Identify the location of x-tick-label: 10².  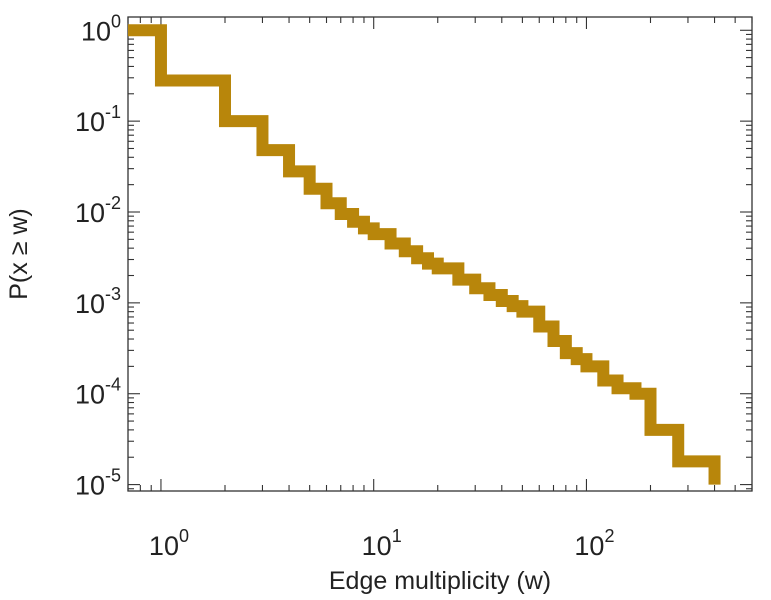
(594, 543).